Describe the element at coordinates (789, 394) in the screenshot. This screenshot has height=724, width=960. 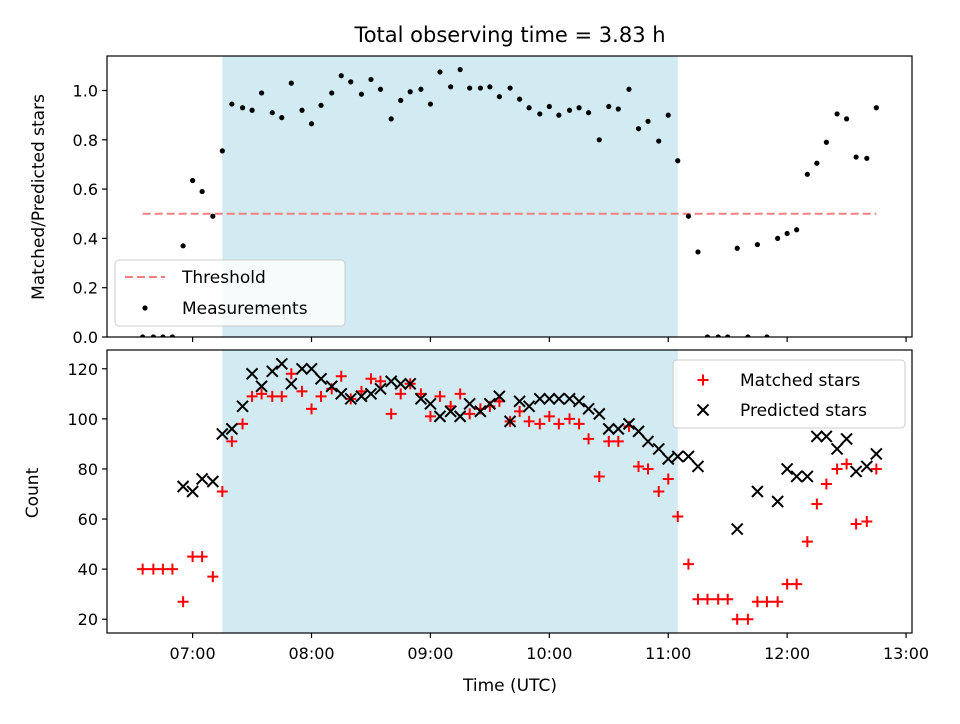
I see `bottom-legend: Matched stars Predicted stars` at that location.